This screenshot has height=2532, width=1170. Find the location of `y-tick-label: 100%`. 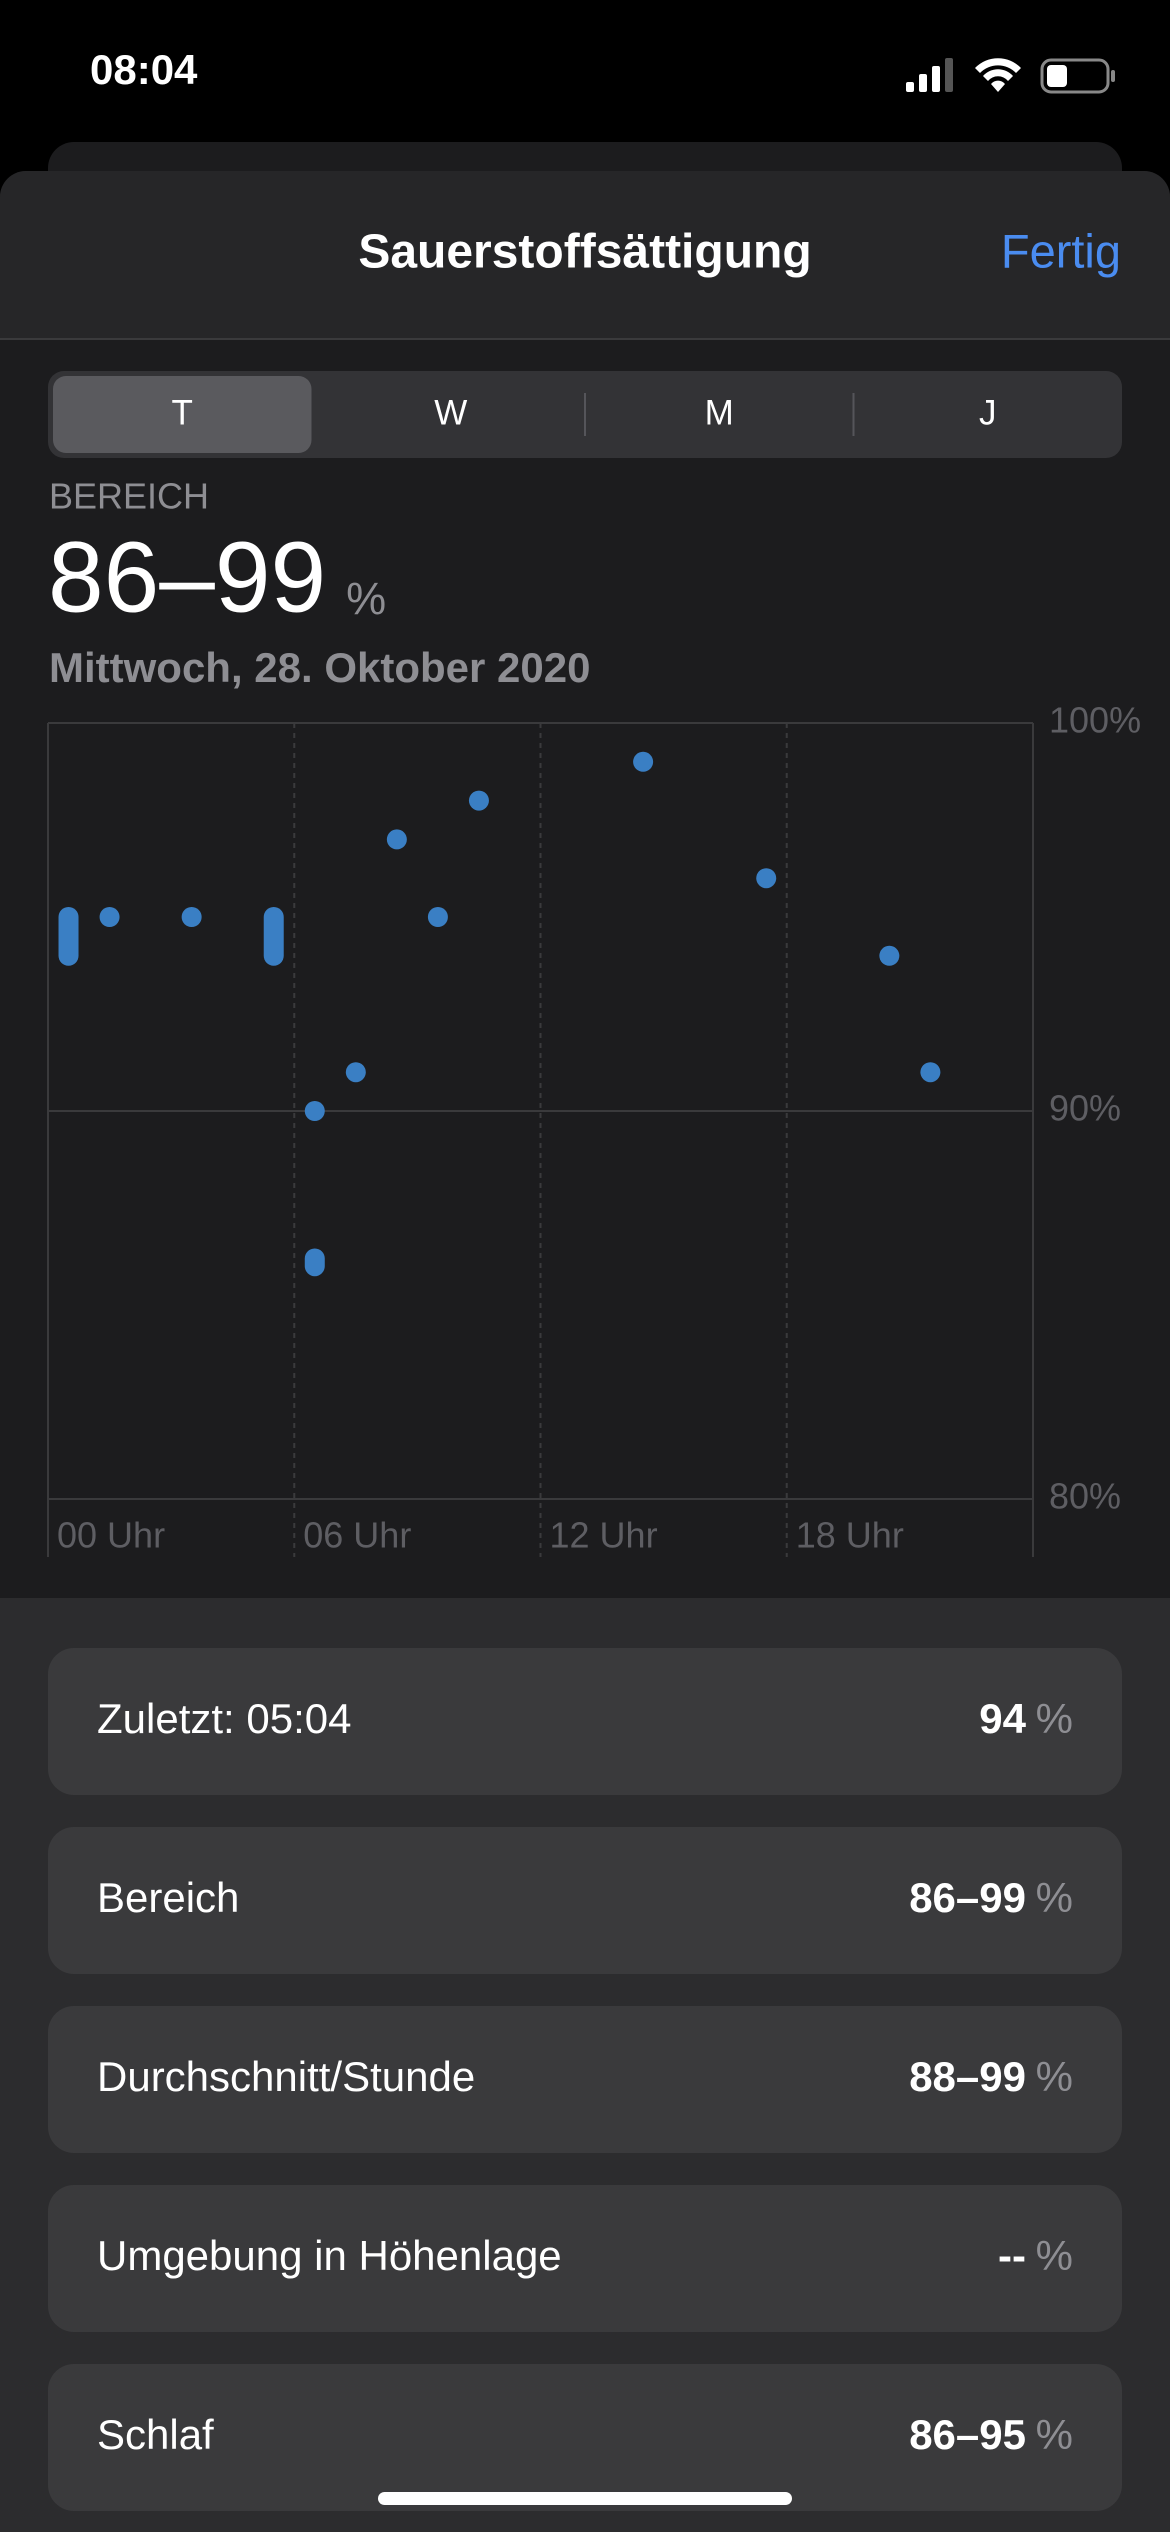

y-tick-label: 100% is located at coordinates (1095, 720).